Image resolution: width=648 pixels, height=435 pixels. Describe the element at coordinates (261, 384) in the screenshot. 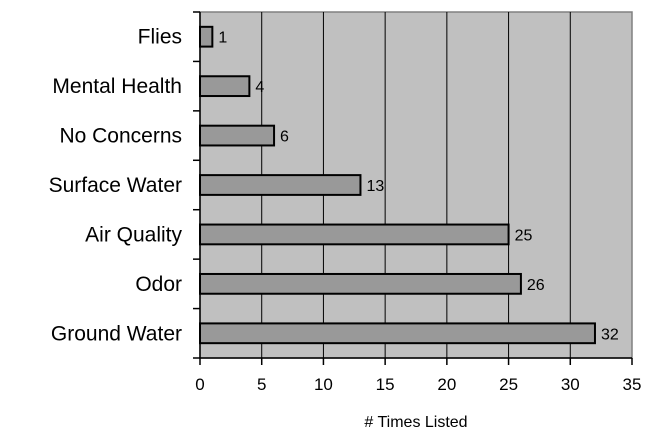

I see `x-tick-label-1: 5` at that location.